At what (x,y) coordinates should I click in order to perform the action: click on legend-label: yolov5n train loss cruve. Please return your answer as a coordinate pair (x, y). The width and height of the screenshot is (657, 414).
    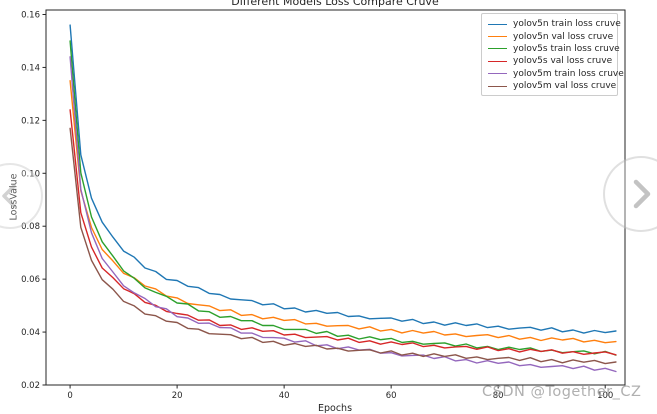
    Looking at the image, I should click on (567, 24).